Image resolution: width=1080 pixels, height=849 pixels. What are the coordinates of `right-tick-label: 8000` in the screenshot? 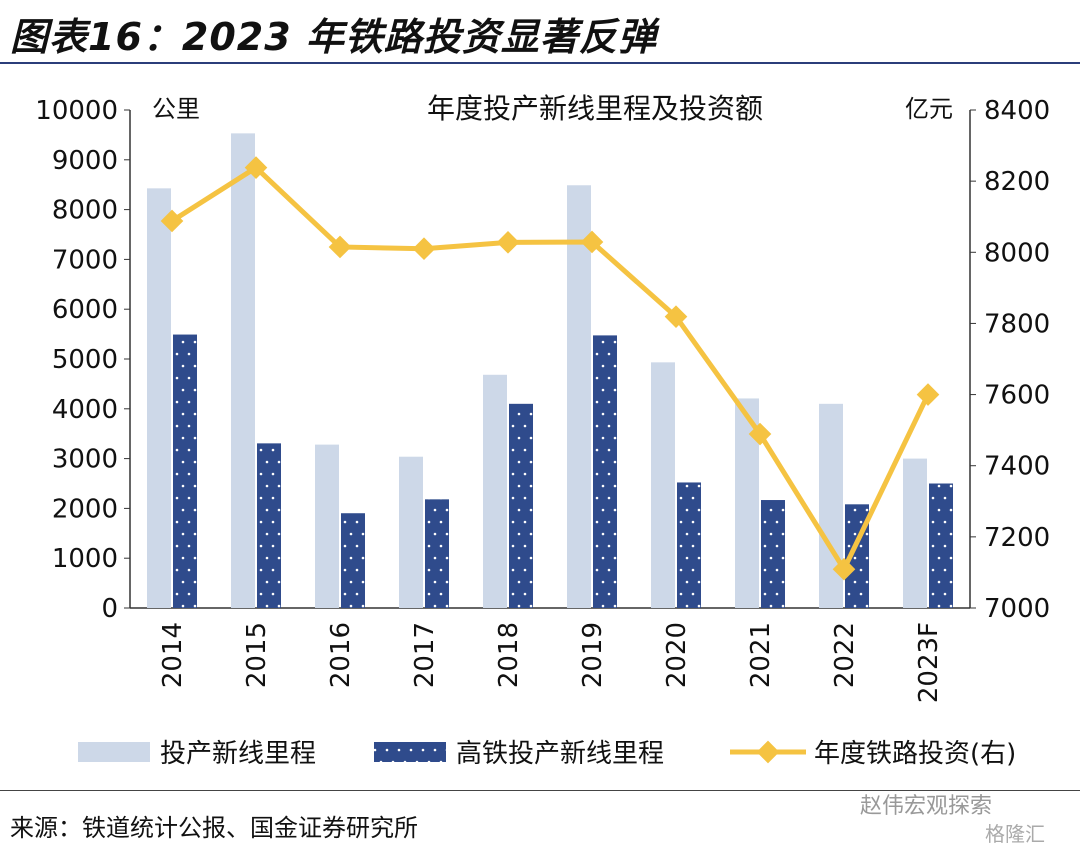 It's located at (1017, 253).